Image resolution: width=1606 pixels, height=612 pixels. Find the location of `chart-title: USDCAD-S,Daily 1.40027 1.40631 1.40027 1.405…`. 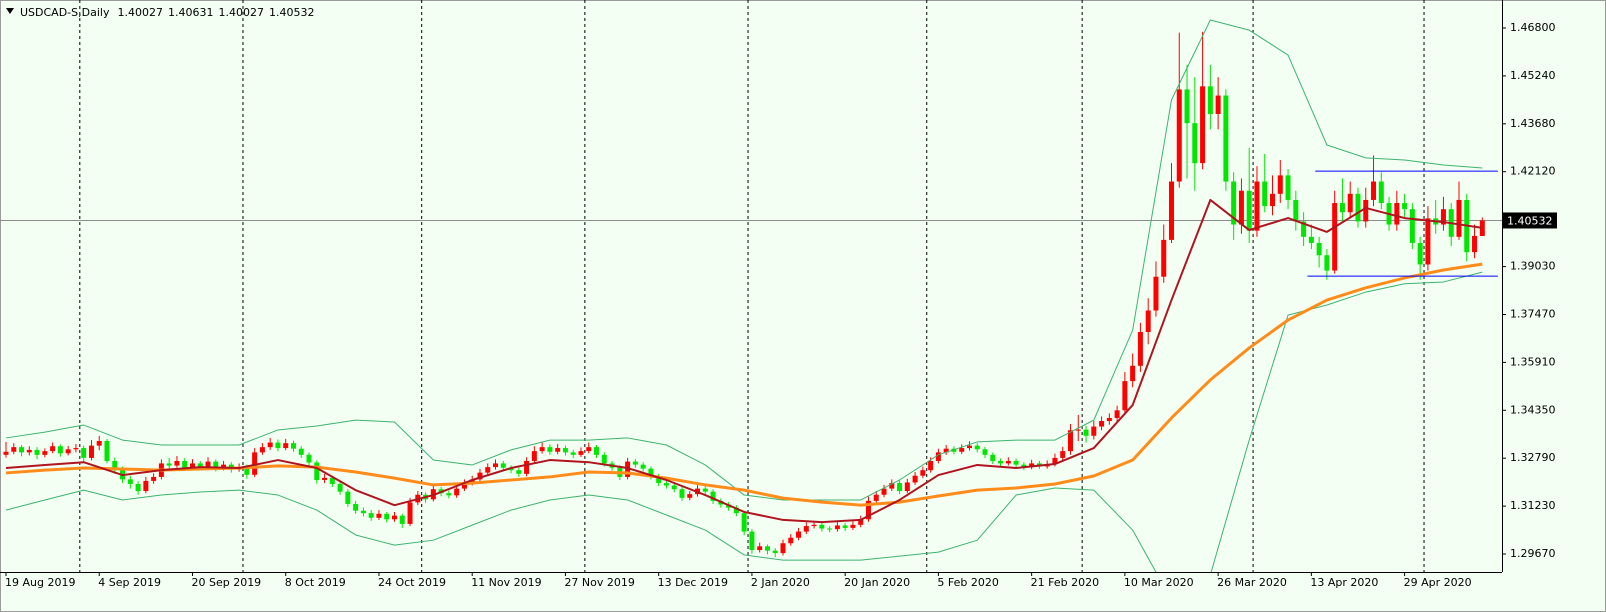

chart-title: USDCAD-S,Daily 1.40027 1.40631 1.40027 1.405… is located at coordinates (167, 12).